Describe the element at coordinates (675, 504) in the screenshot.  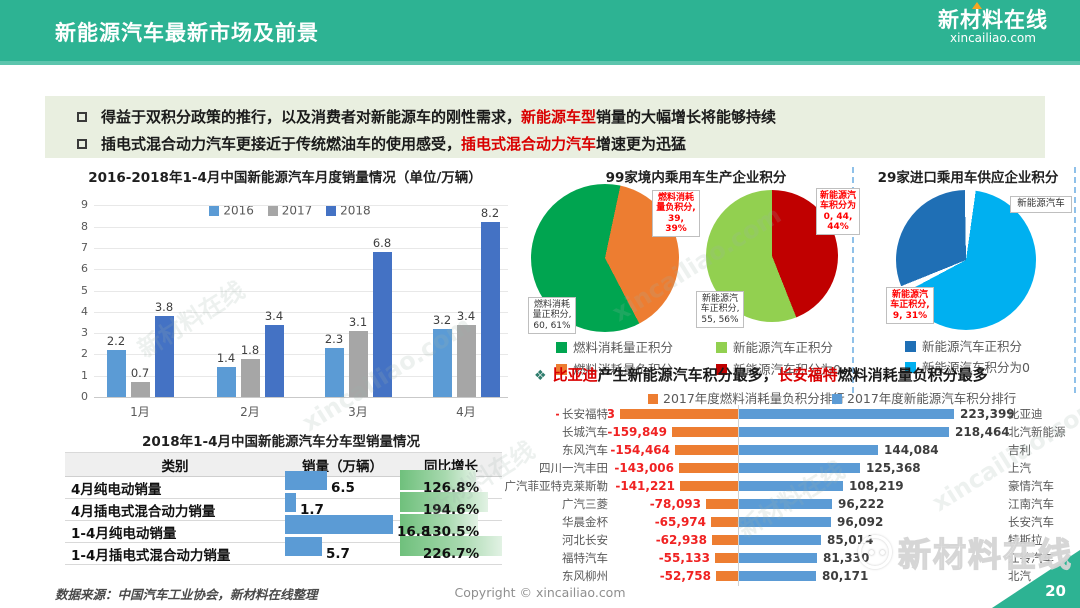
I see `negative-credit-value: -78,093` at that location.